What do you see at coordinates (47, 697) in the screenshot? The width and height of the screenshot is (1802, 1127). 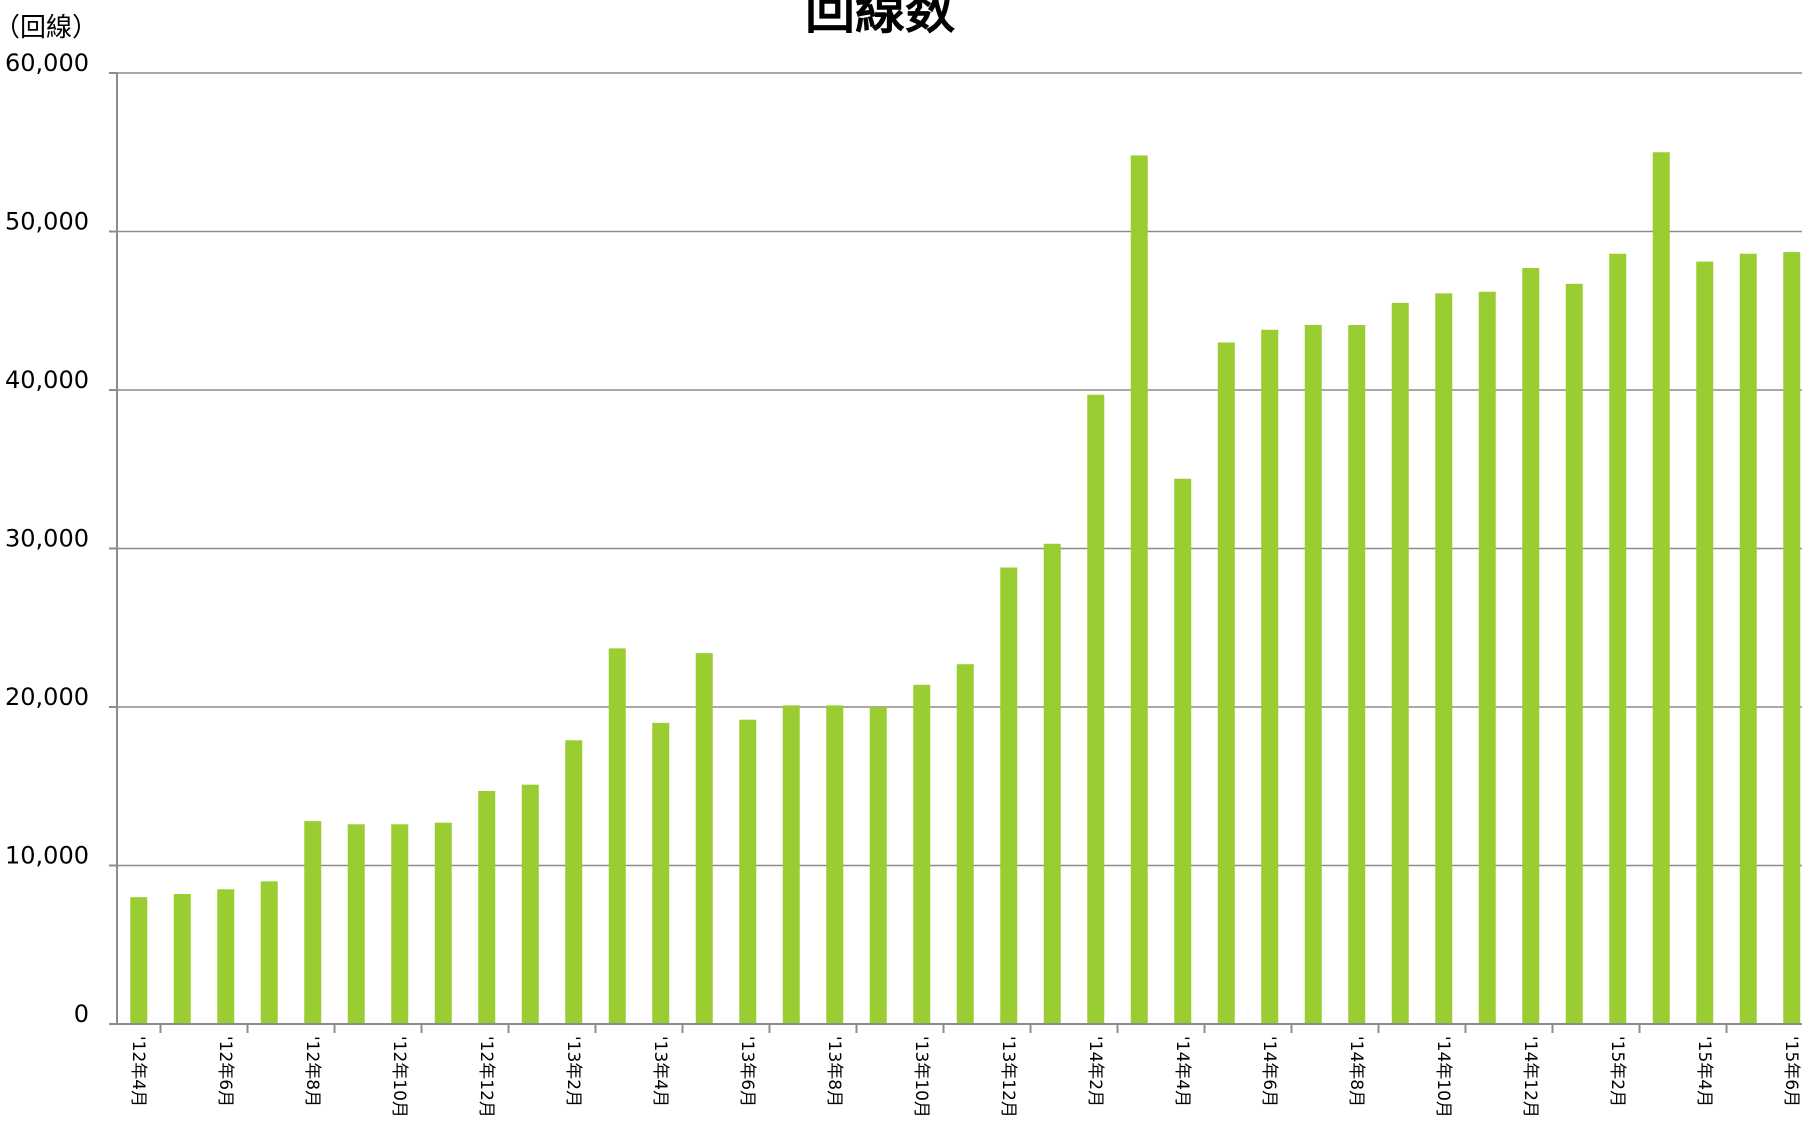 I see `y-tick-label: 20,000` at bounding box center [47, 697].